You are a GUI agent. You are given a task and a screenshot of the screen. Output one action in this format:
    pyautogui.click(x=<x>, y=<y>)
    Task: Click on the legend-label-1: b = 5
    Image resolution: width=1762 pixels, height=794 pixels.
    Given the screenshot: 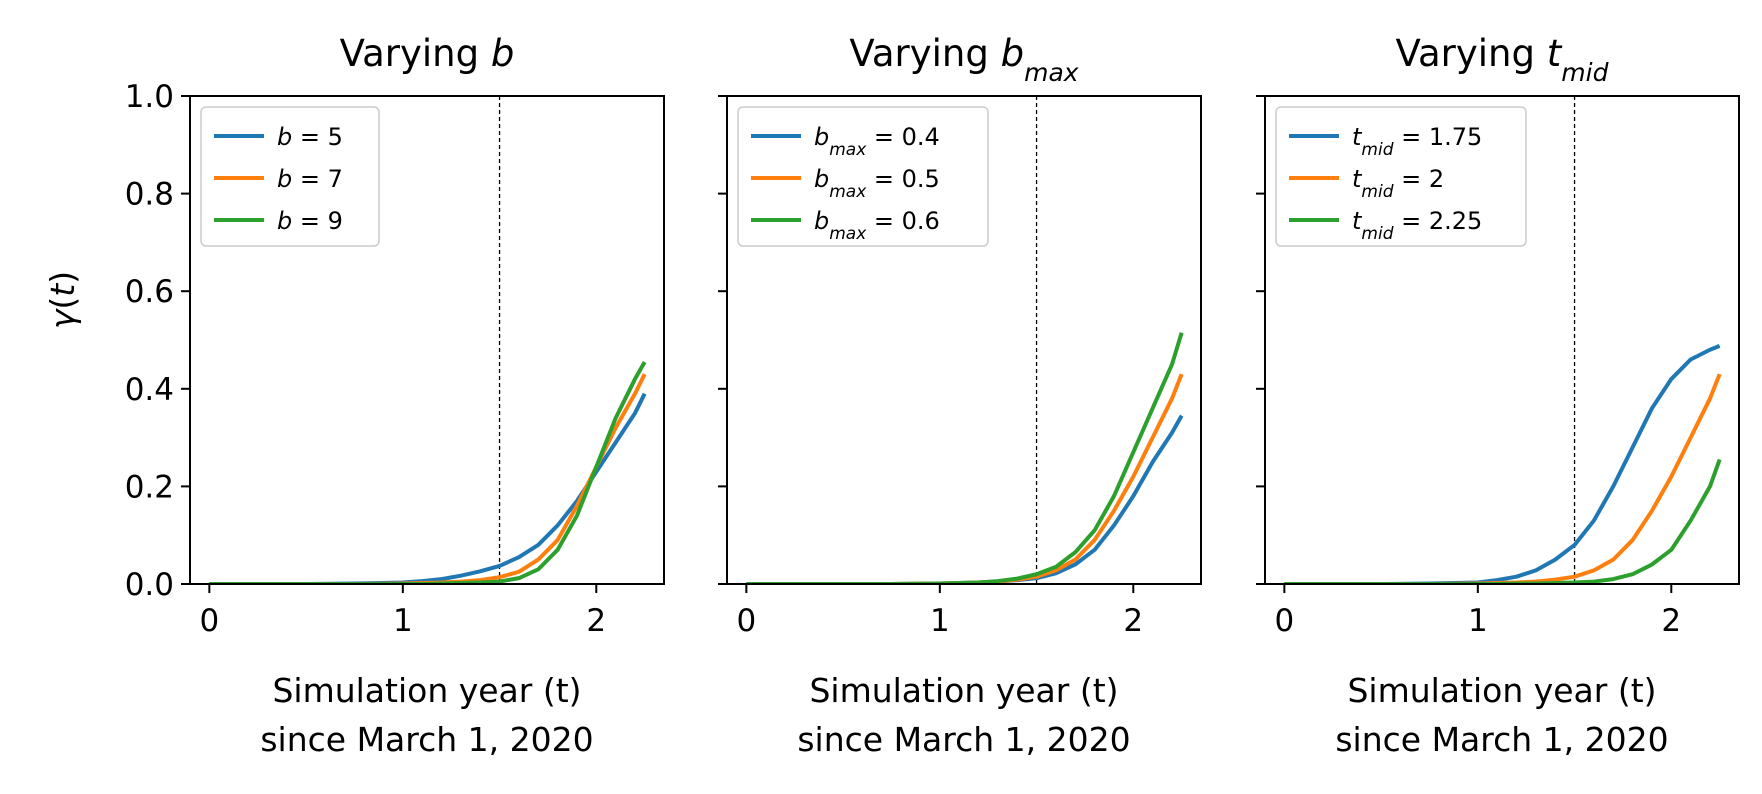 What is the action you would take?
    pyautogui.click(x=310, y=137)
    